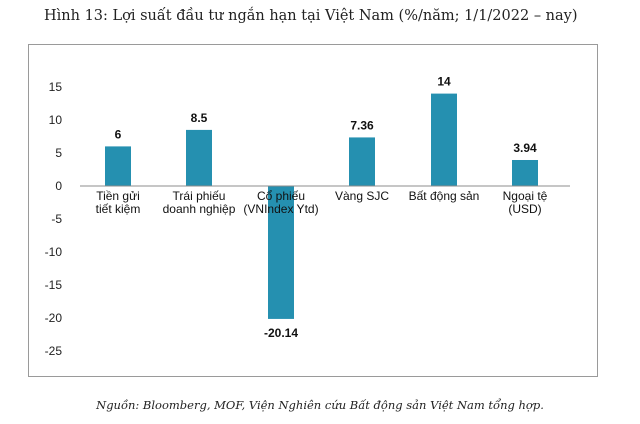  Describe the element at coordinates (56, 219) in the screenshot. I see `y-tick-label-4: -5` at that location.